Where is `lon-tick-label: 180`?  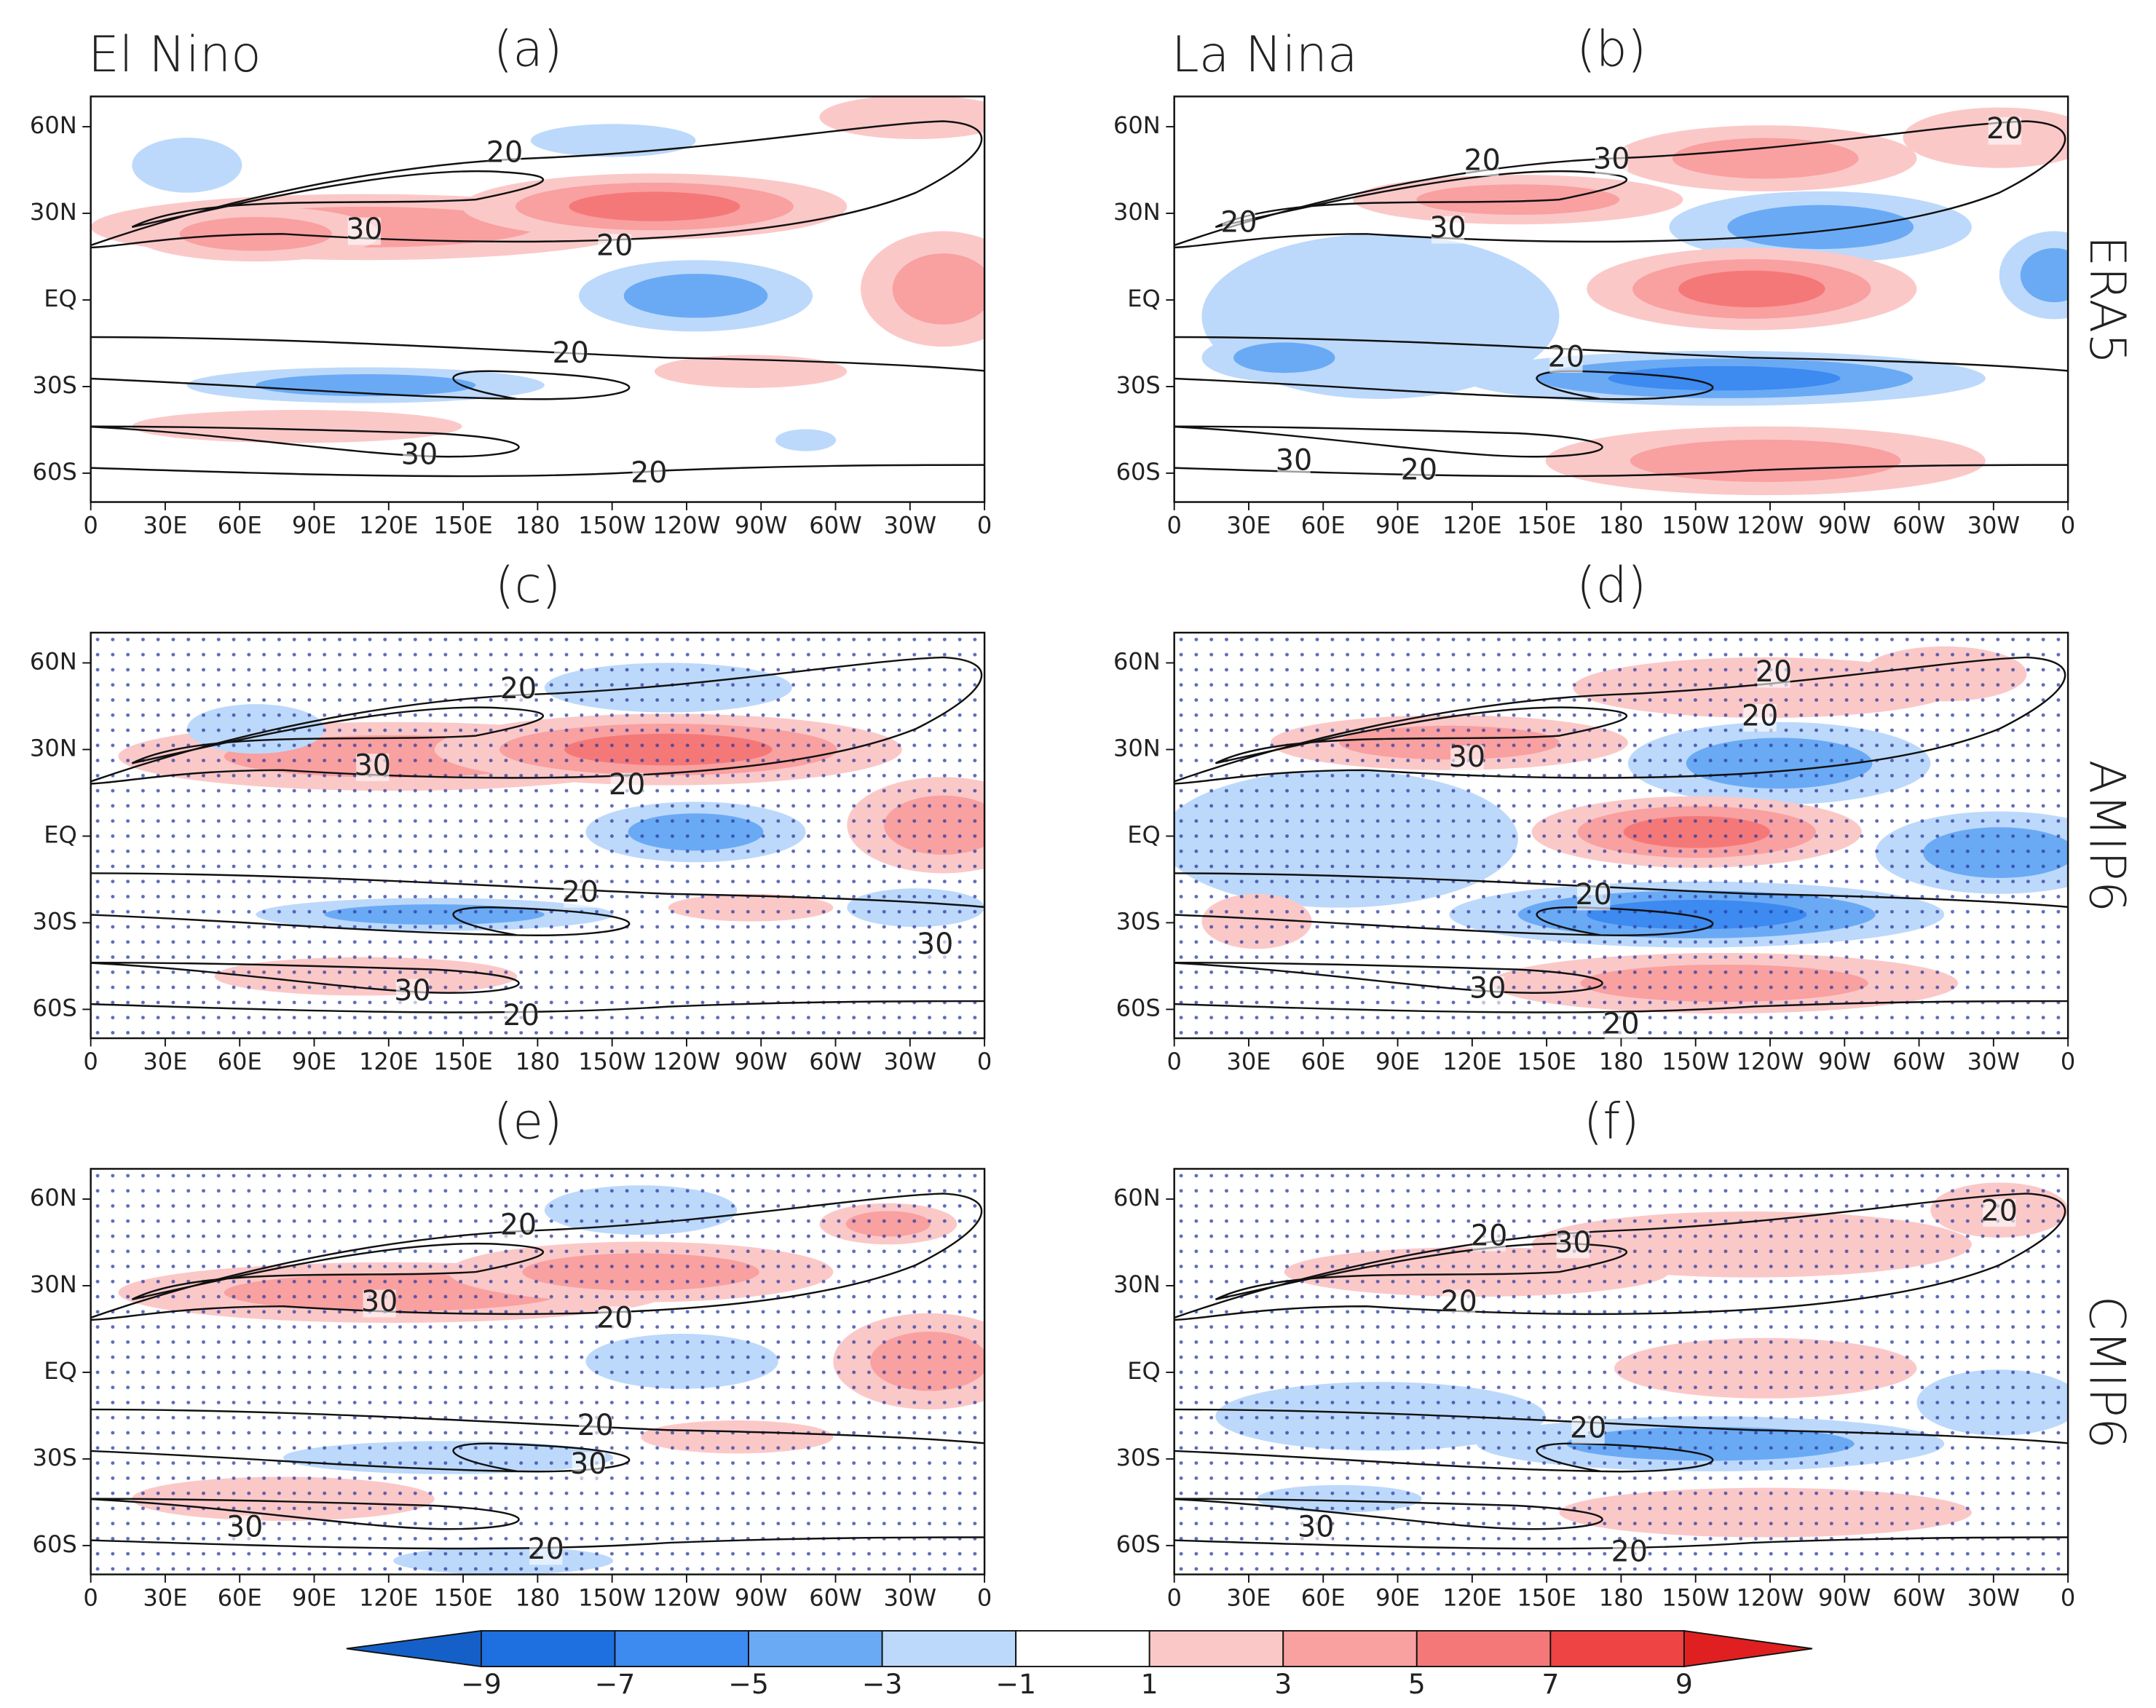 lon-tick-label: 180 is located at coordinates (538, 525).